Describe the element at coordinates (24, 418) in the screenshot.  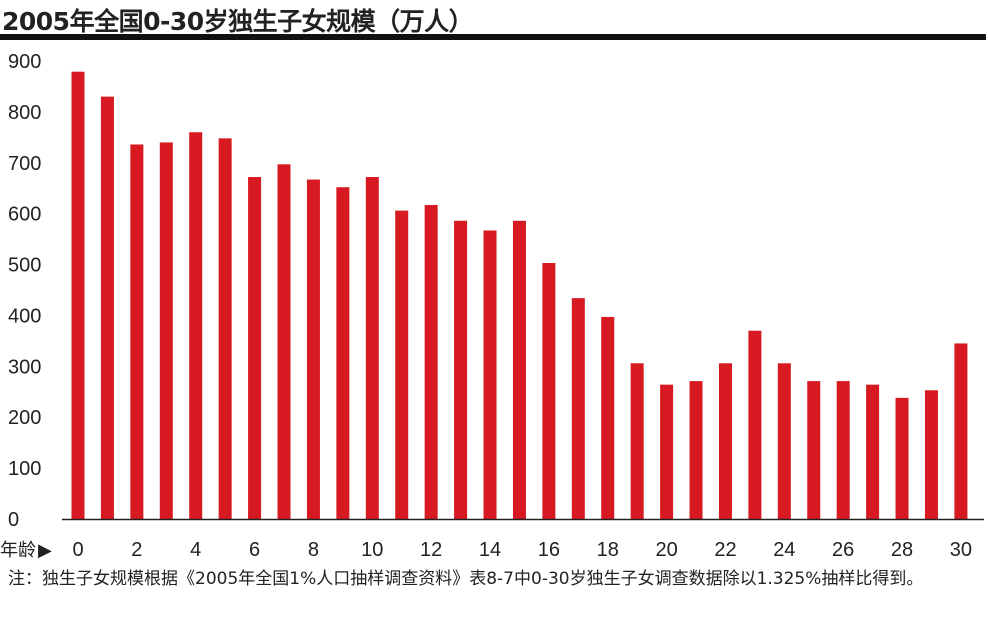
I see `y-tick-label: 200` at that location.